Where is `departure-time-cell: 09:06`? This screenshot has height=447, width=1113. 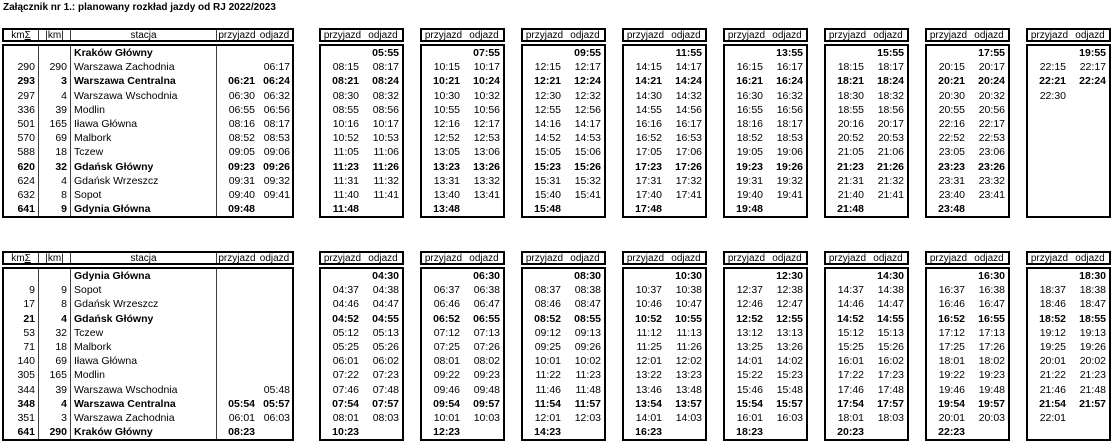 departure-time-cell: 09:06 is located at coordinates (276, 152).